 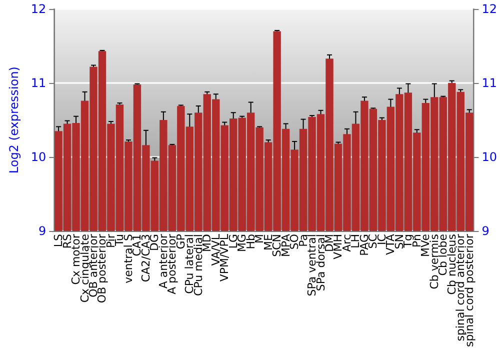 What do you see at coordinates (38, 157) in the screenshot?
I see `y-tick-label: 10` at bounding box center [38, 157].